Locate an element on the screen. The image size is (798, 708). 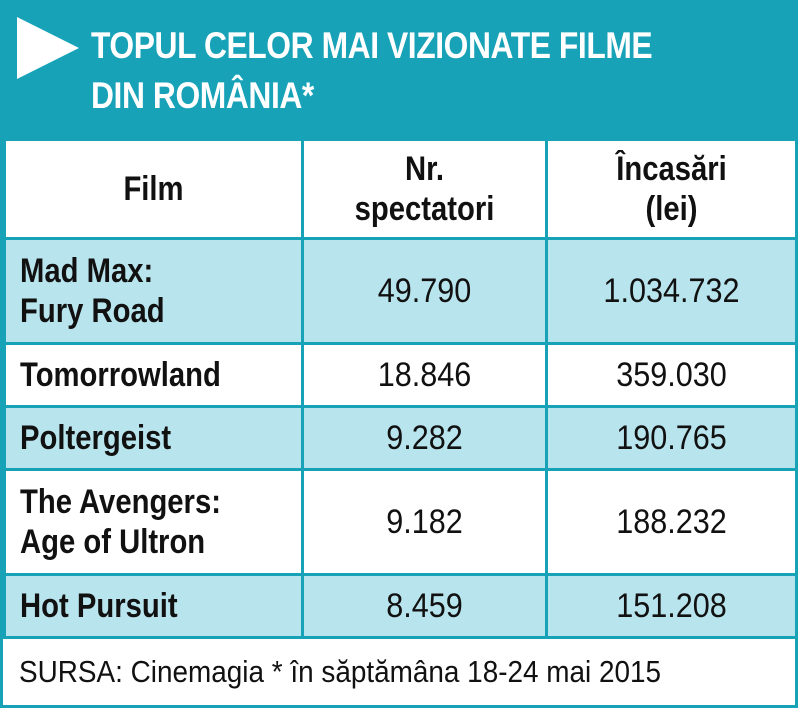
value-cell: 9.182 is located at coordinates (424, 522).